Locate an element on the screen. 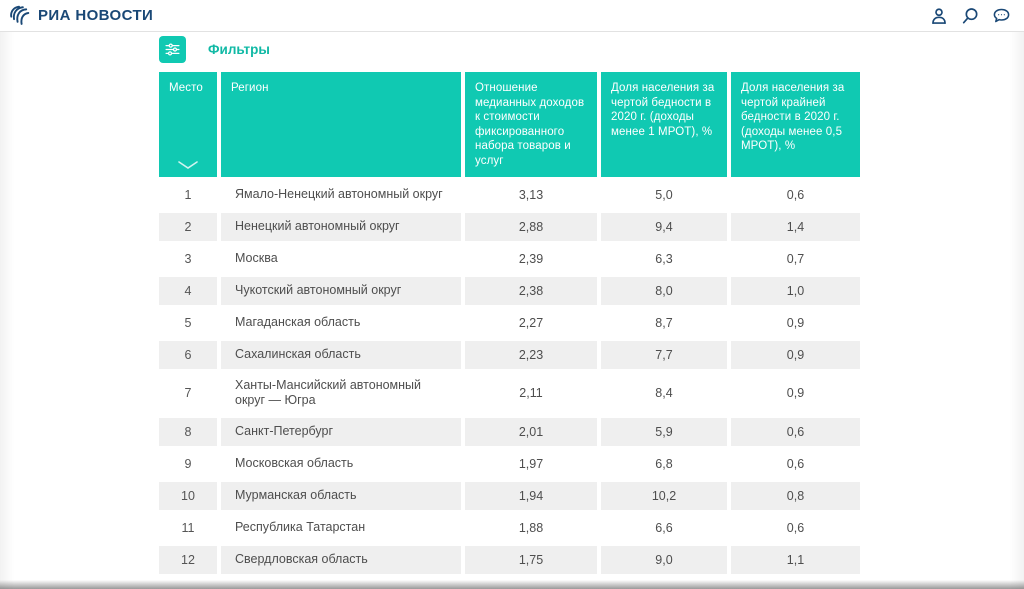 This screenshot has height=589, width=1024. user-icon is located at coordinates (939, 16).